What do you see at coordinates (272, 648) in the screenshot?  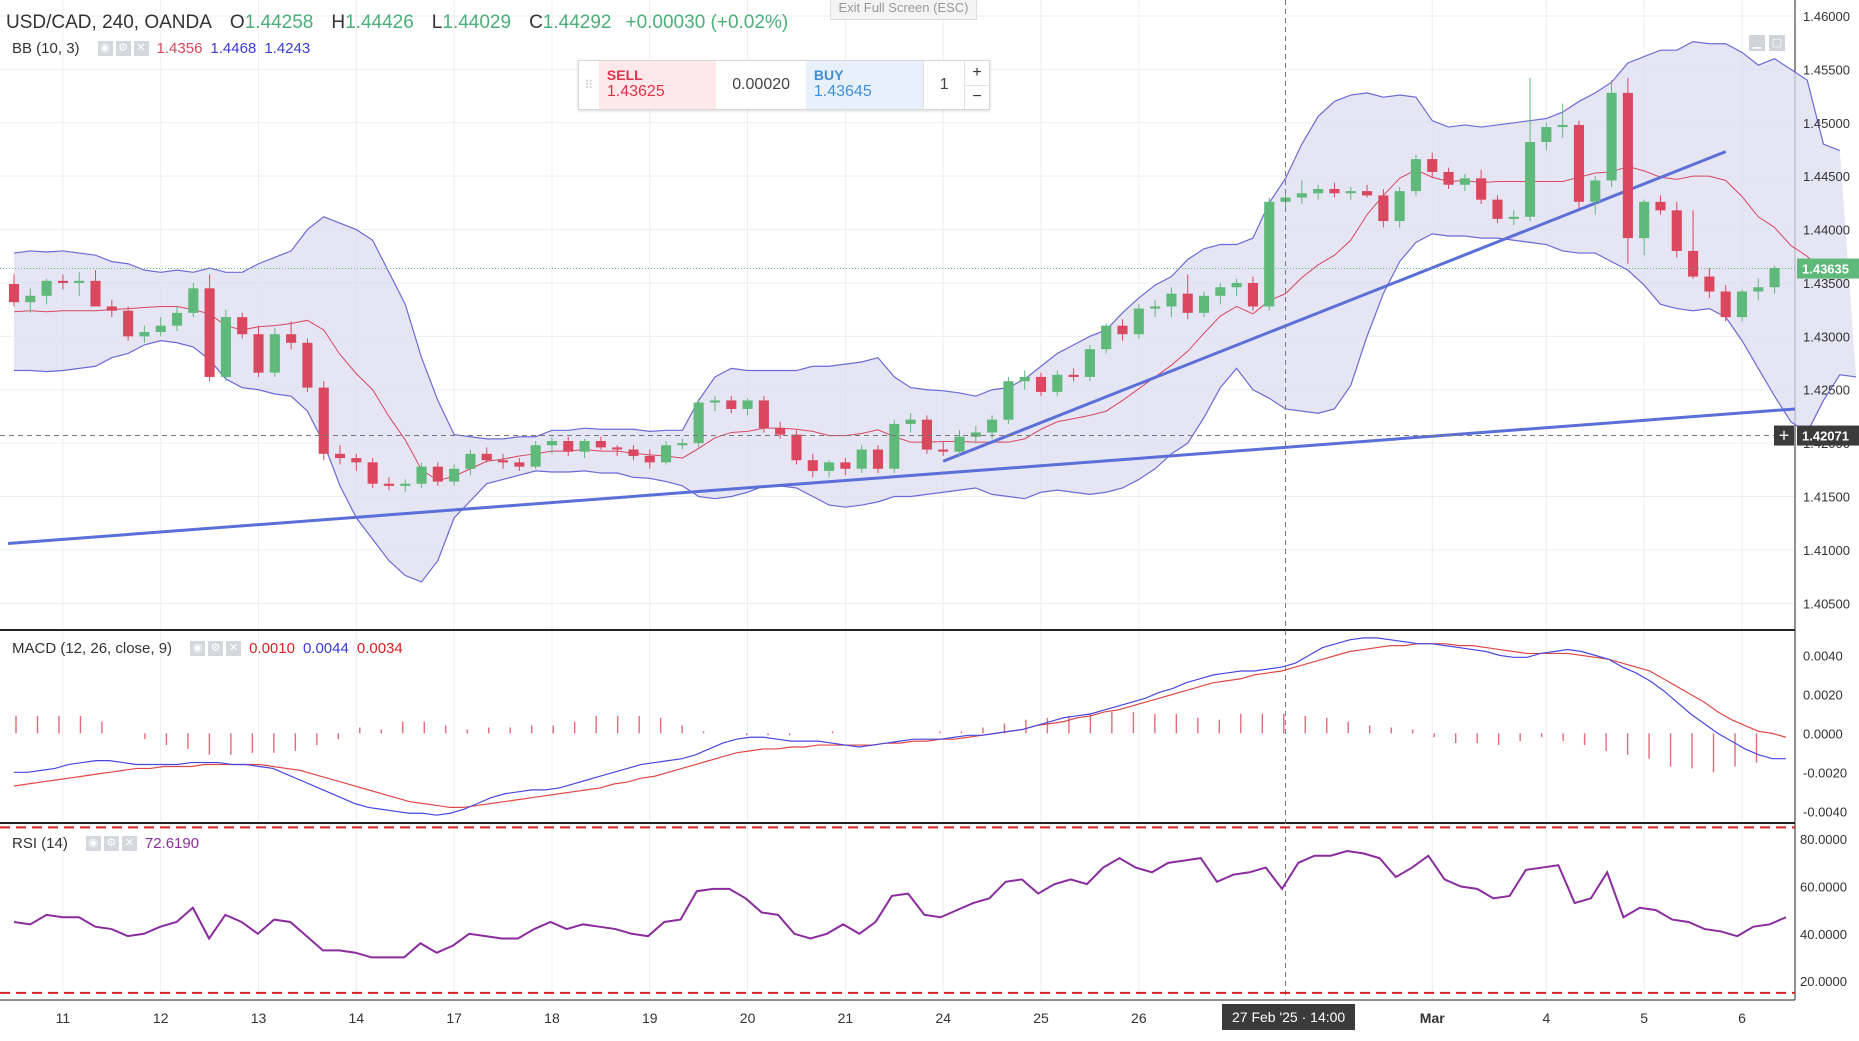 I see `macd-hist-value: 0.0010` at bounding box center [272, 648].